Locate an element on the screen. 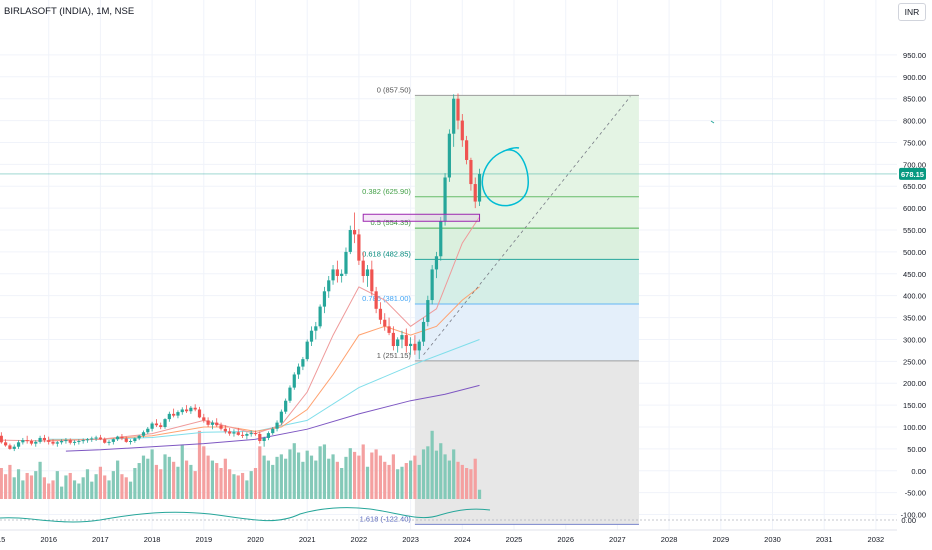  oscillator-line is located at coordinates (245, 515).